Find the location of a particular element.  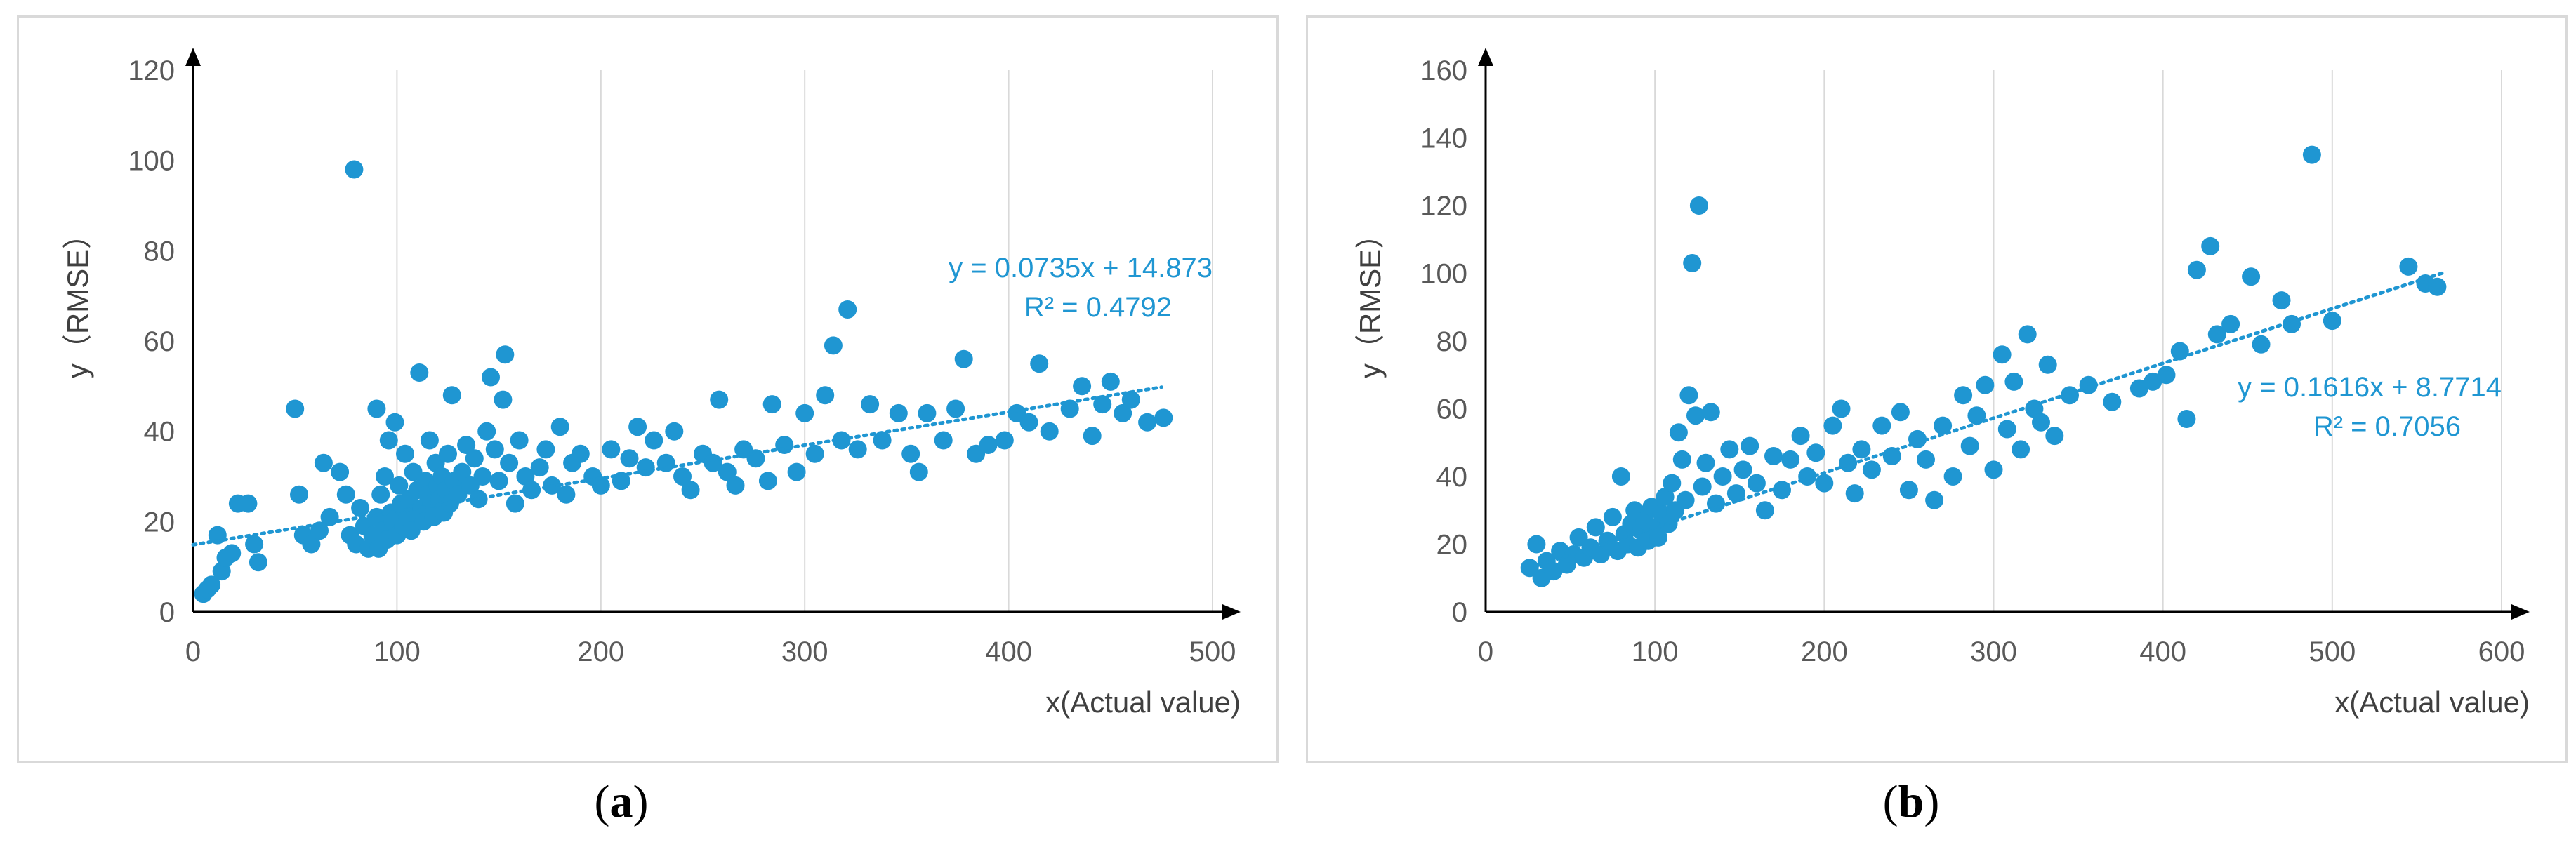

x-tick-label: 500 is located at coordinates (2332, 651).